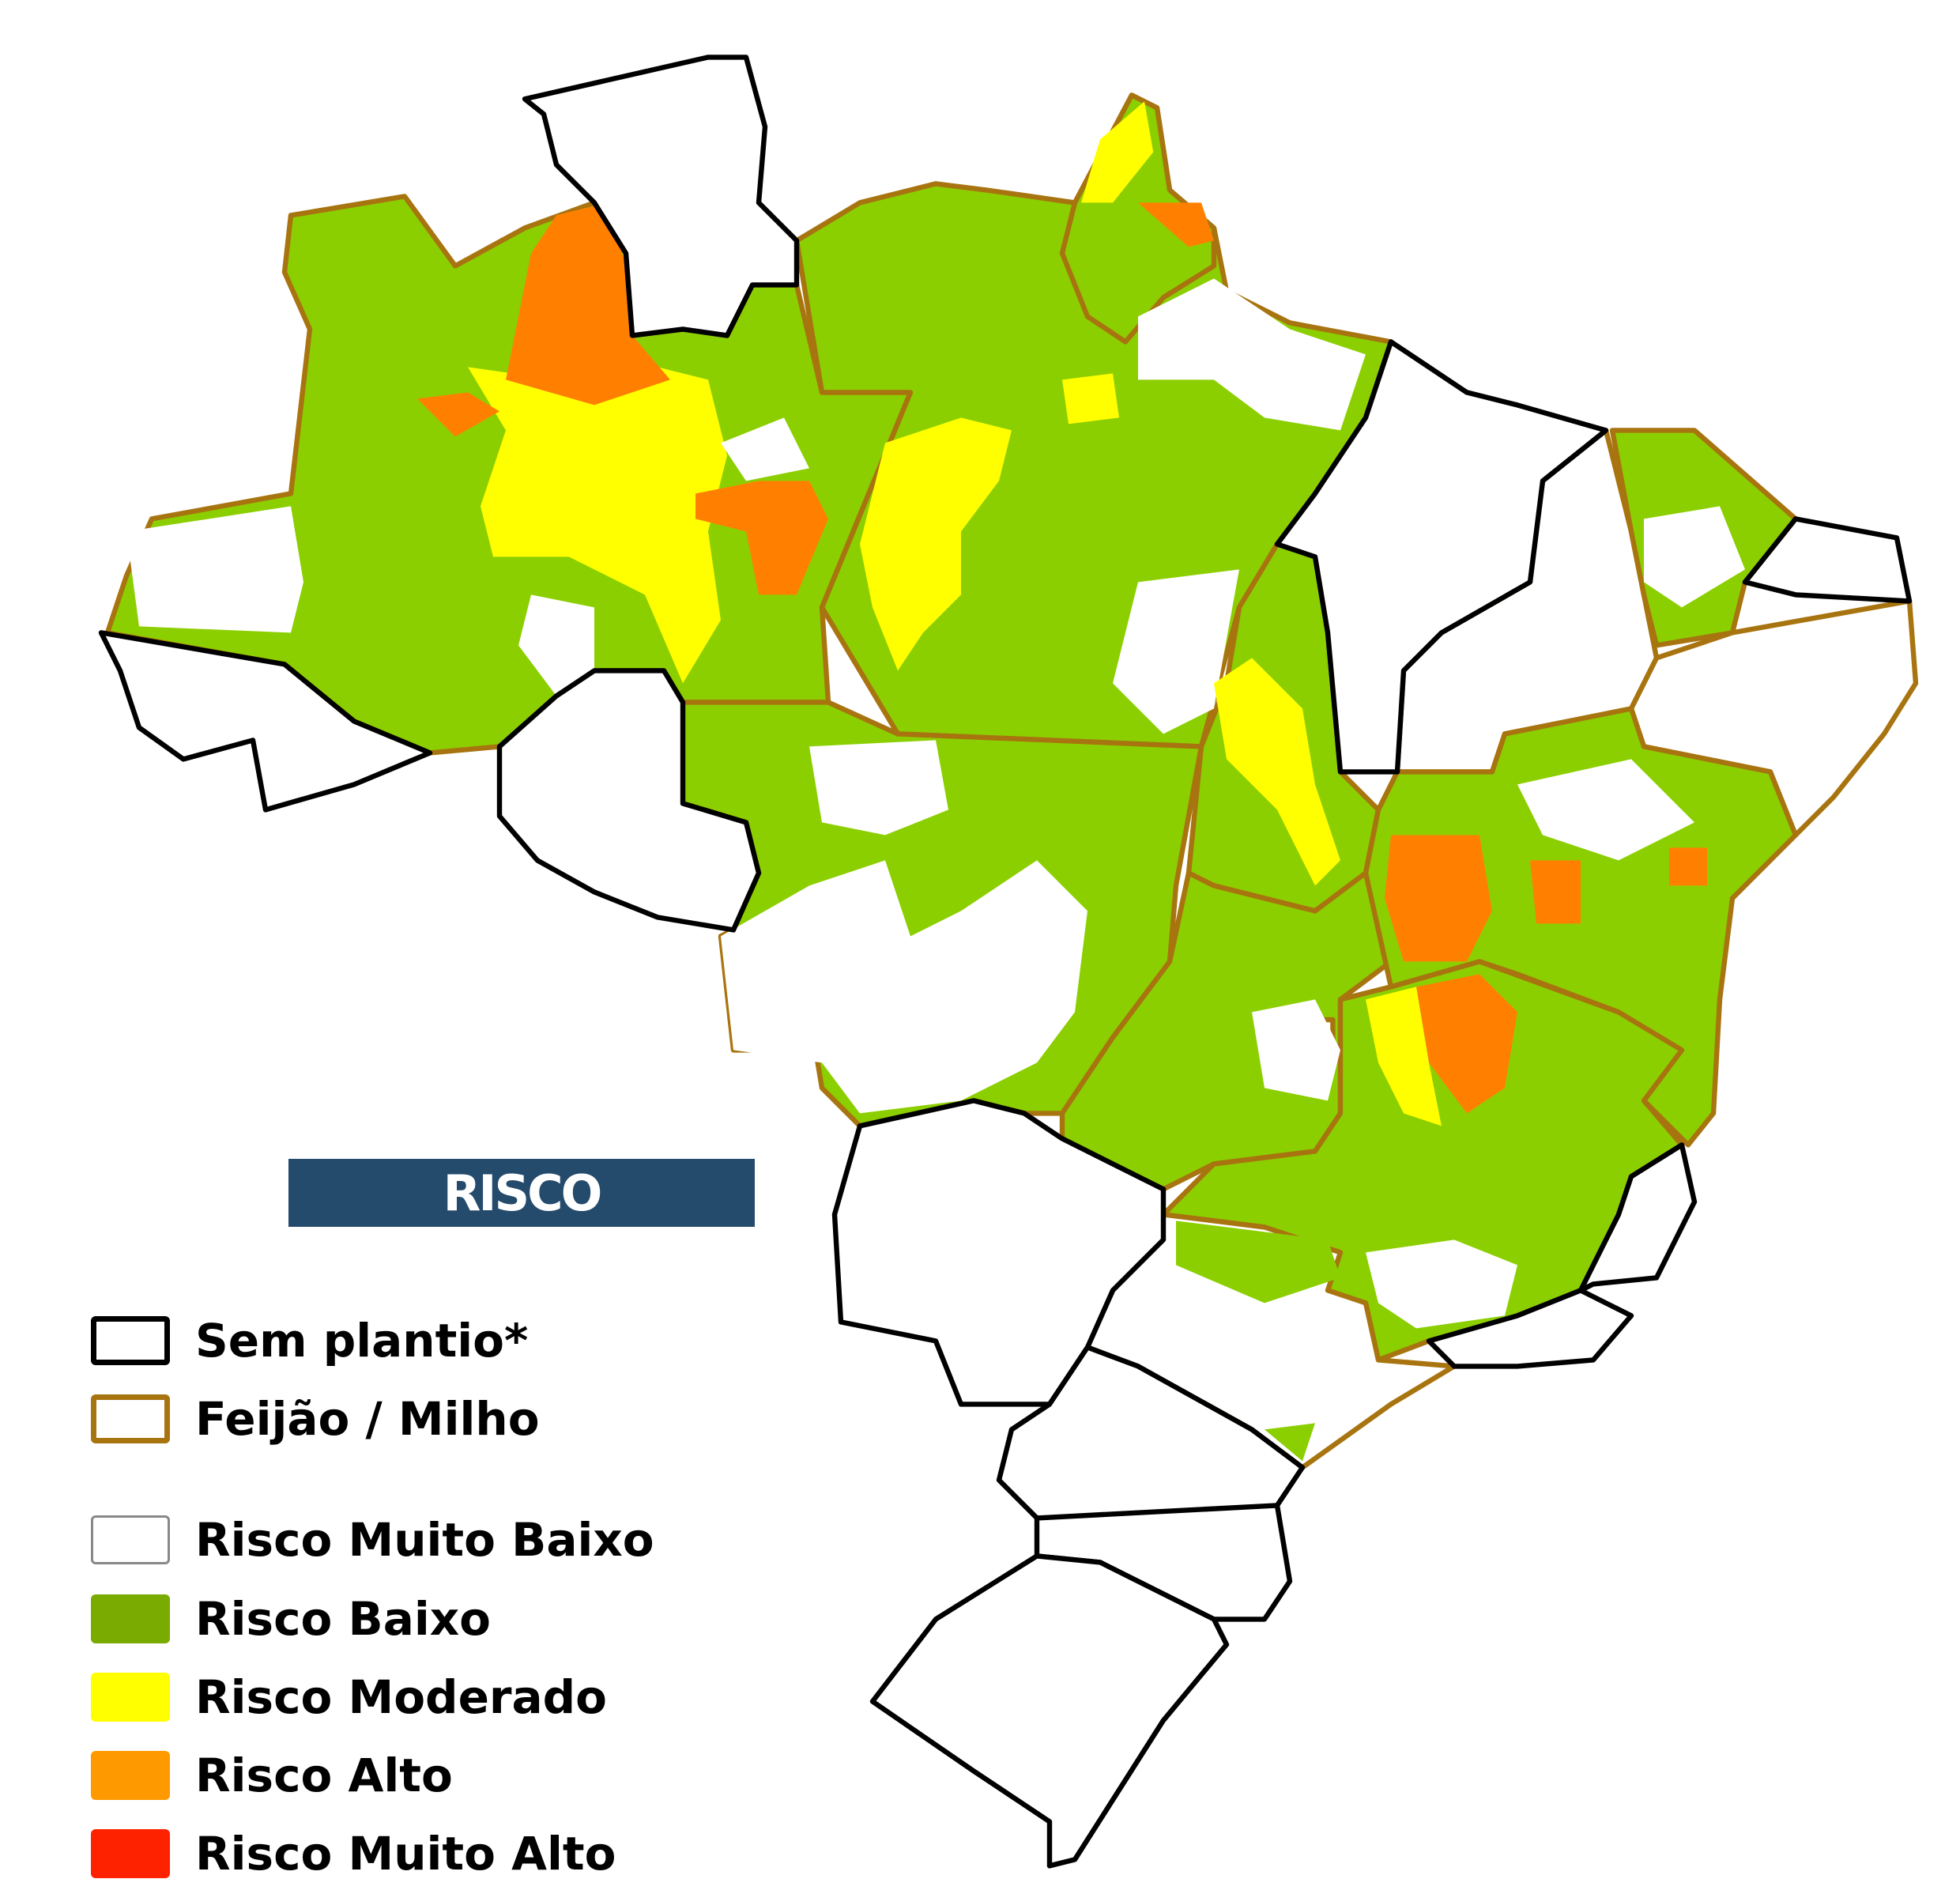 The image size is (1960, 1894). I want to click on legend-item-baixo: Risco Baixo, so click(291, 1619).